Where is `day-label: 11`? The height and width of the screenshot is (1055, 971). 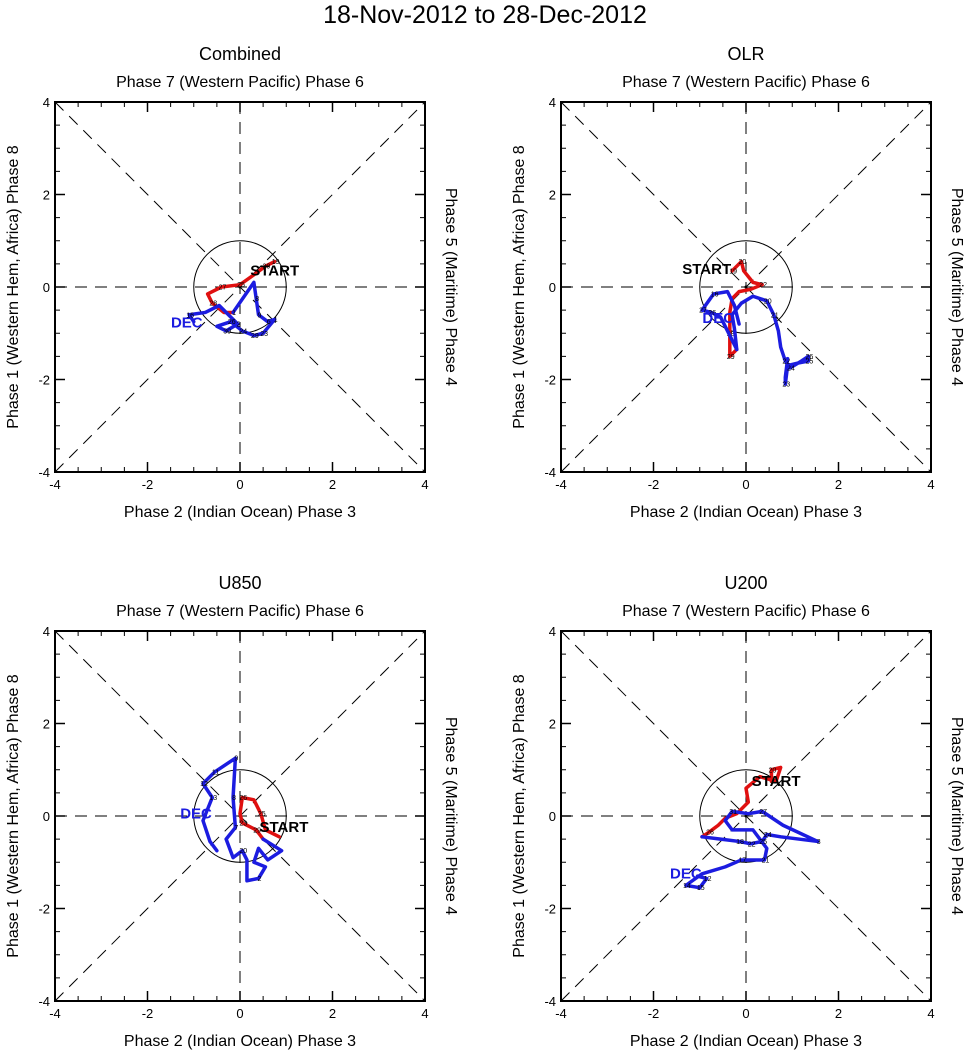 day-label: 11 is located at coordinates (215, 773).